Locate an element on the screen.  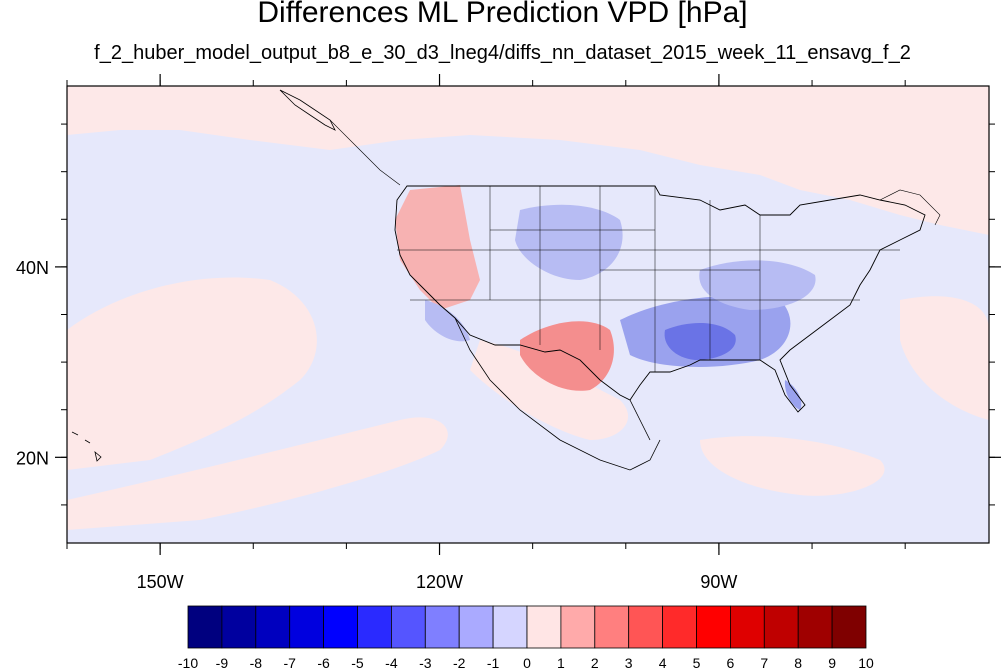
lat-tick-label: 40N is located at coordinates (32, 268).